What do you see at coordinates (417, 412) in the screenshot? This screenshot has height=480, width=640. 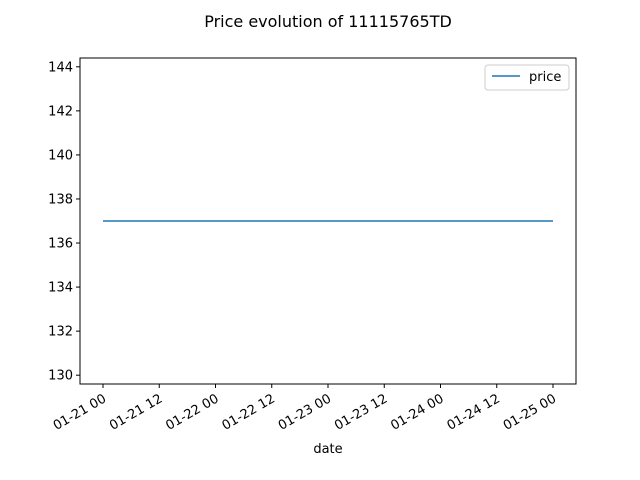 I see `x-tick-label: 01-24 00` at bounding box center [417, 412].